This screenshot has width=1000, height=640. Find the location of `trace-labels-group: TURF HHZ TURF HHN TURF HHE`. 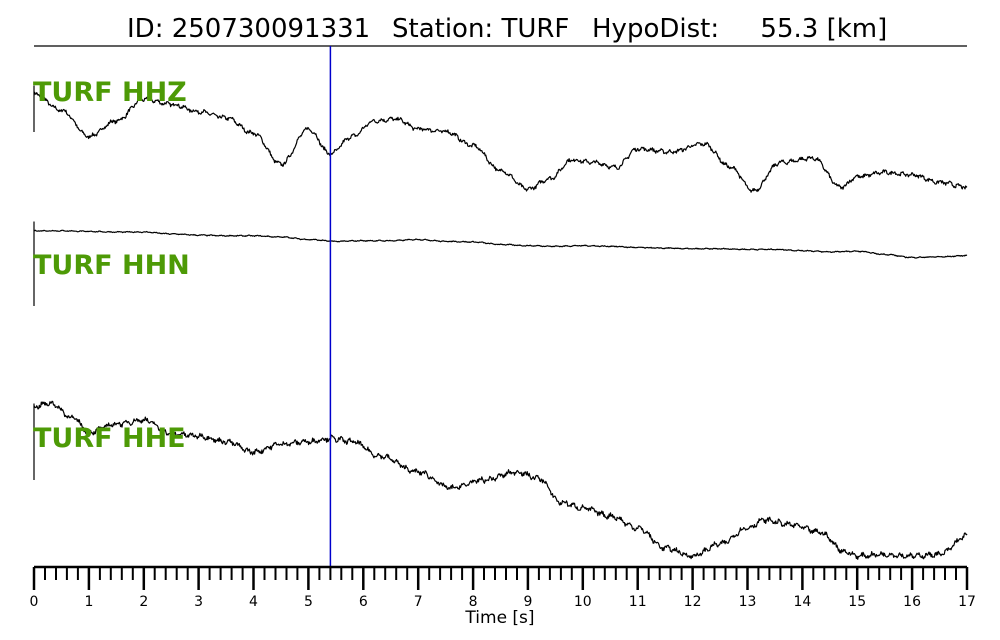

trace-labels-group: TURF HHZ TURF HHN TURF HHE is located at coordinates (111, 265).